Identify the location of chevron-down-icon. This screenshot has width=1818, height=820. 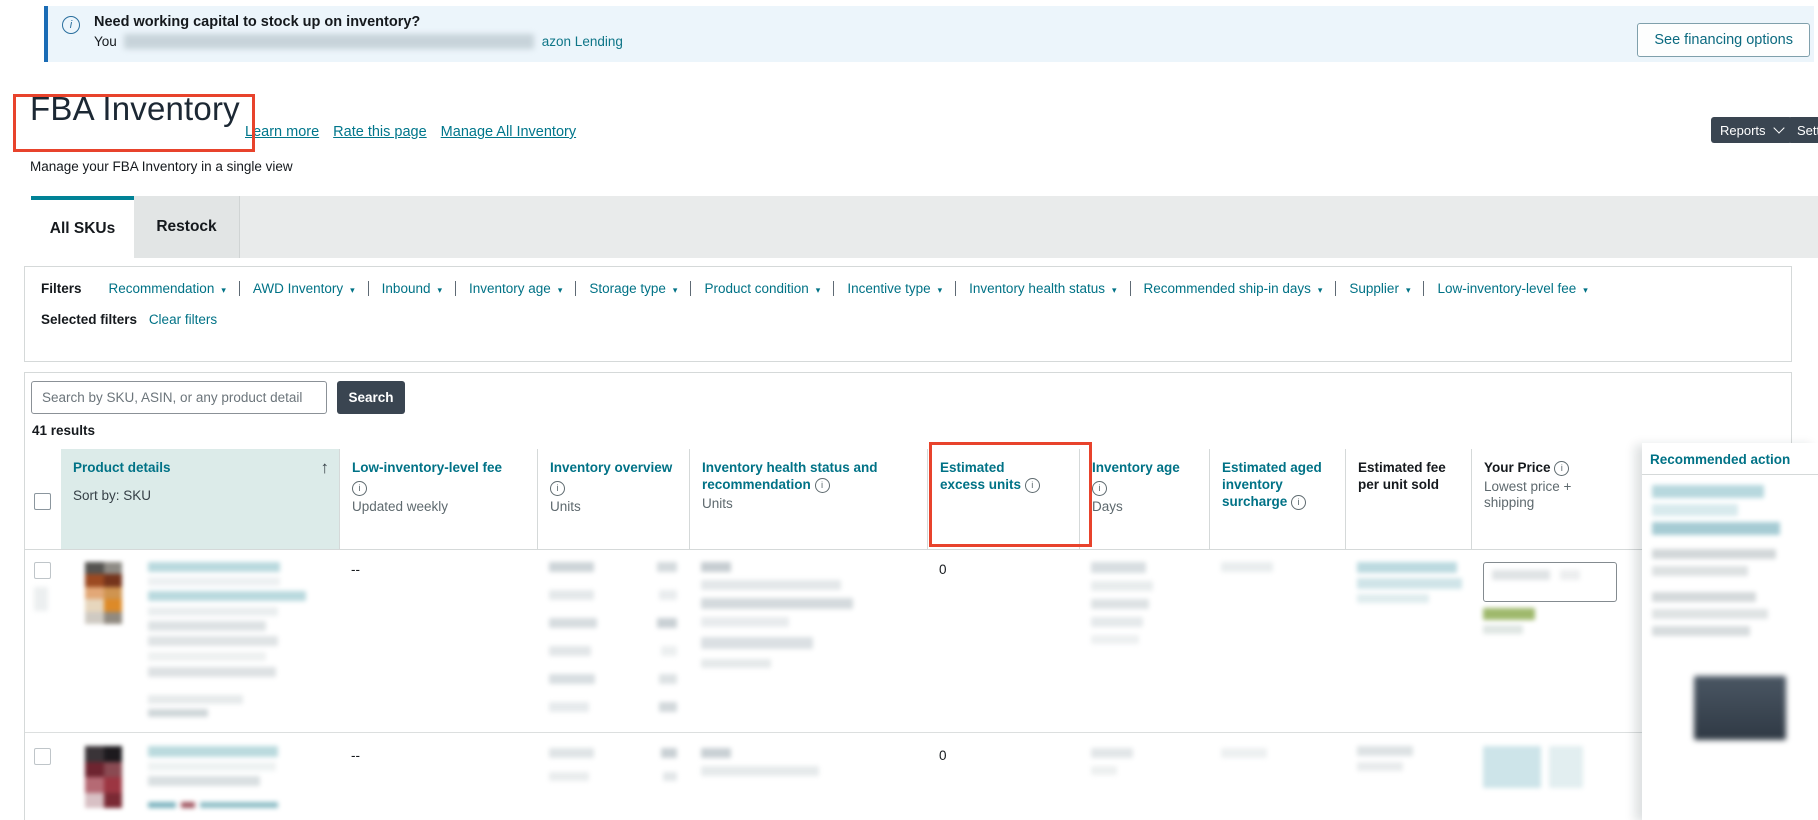
(1778, 128).